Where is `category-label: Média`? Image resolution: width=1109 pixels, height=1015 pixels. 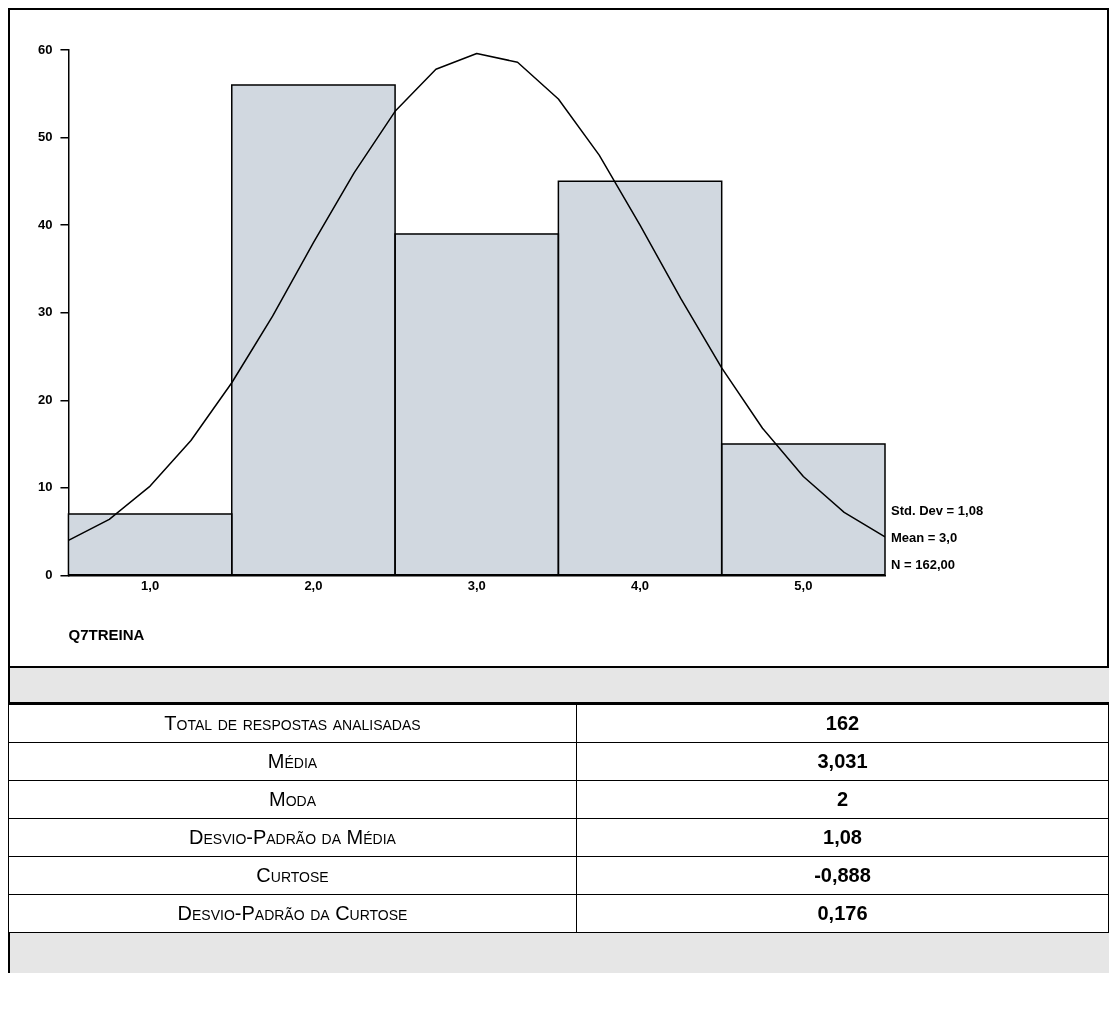 category-label: Média is located at coordinates (292, 761).